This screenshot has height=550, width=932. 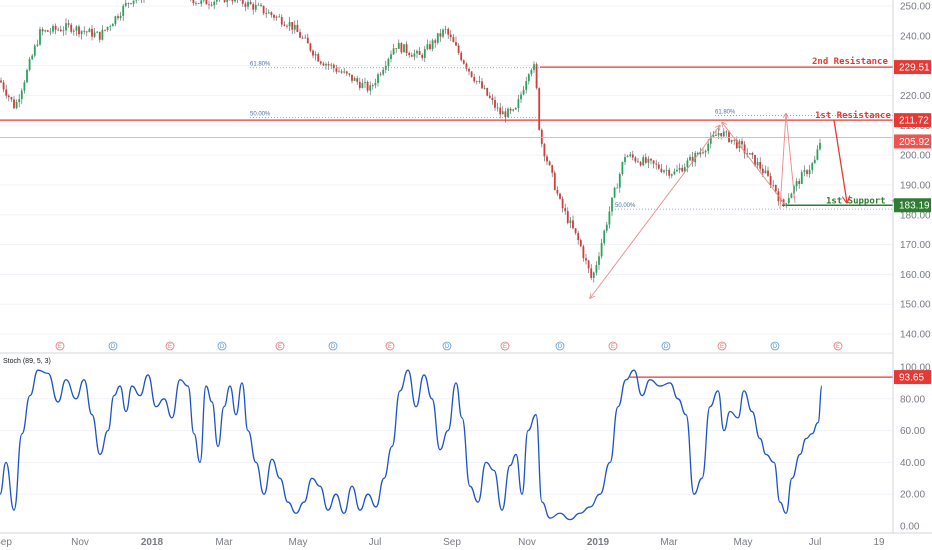 I want to click on fib-level-label: 50.00%, so click(x=260, y=115).